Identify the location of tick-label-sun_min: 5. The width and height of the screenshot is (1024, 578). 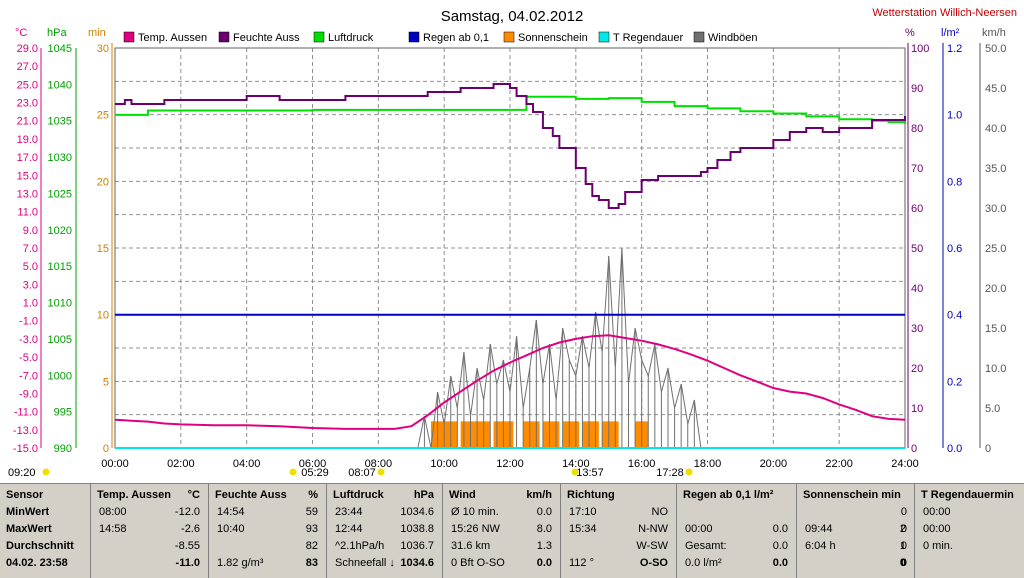
(106, 382).